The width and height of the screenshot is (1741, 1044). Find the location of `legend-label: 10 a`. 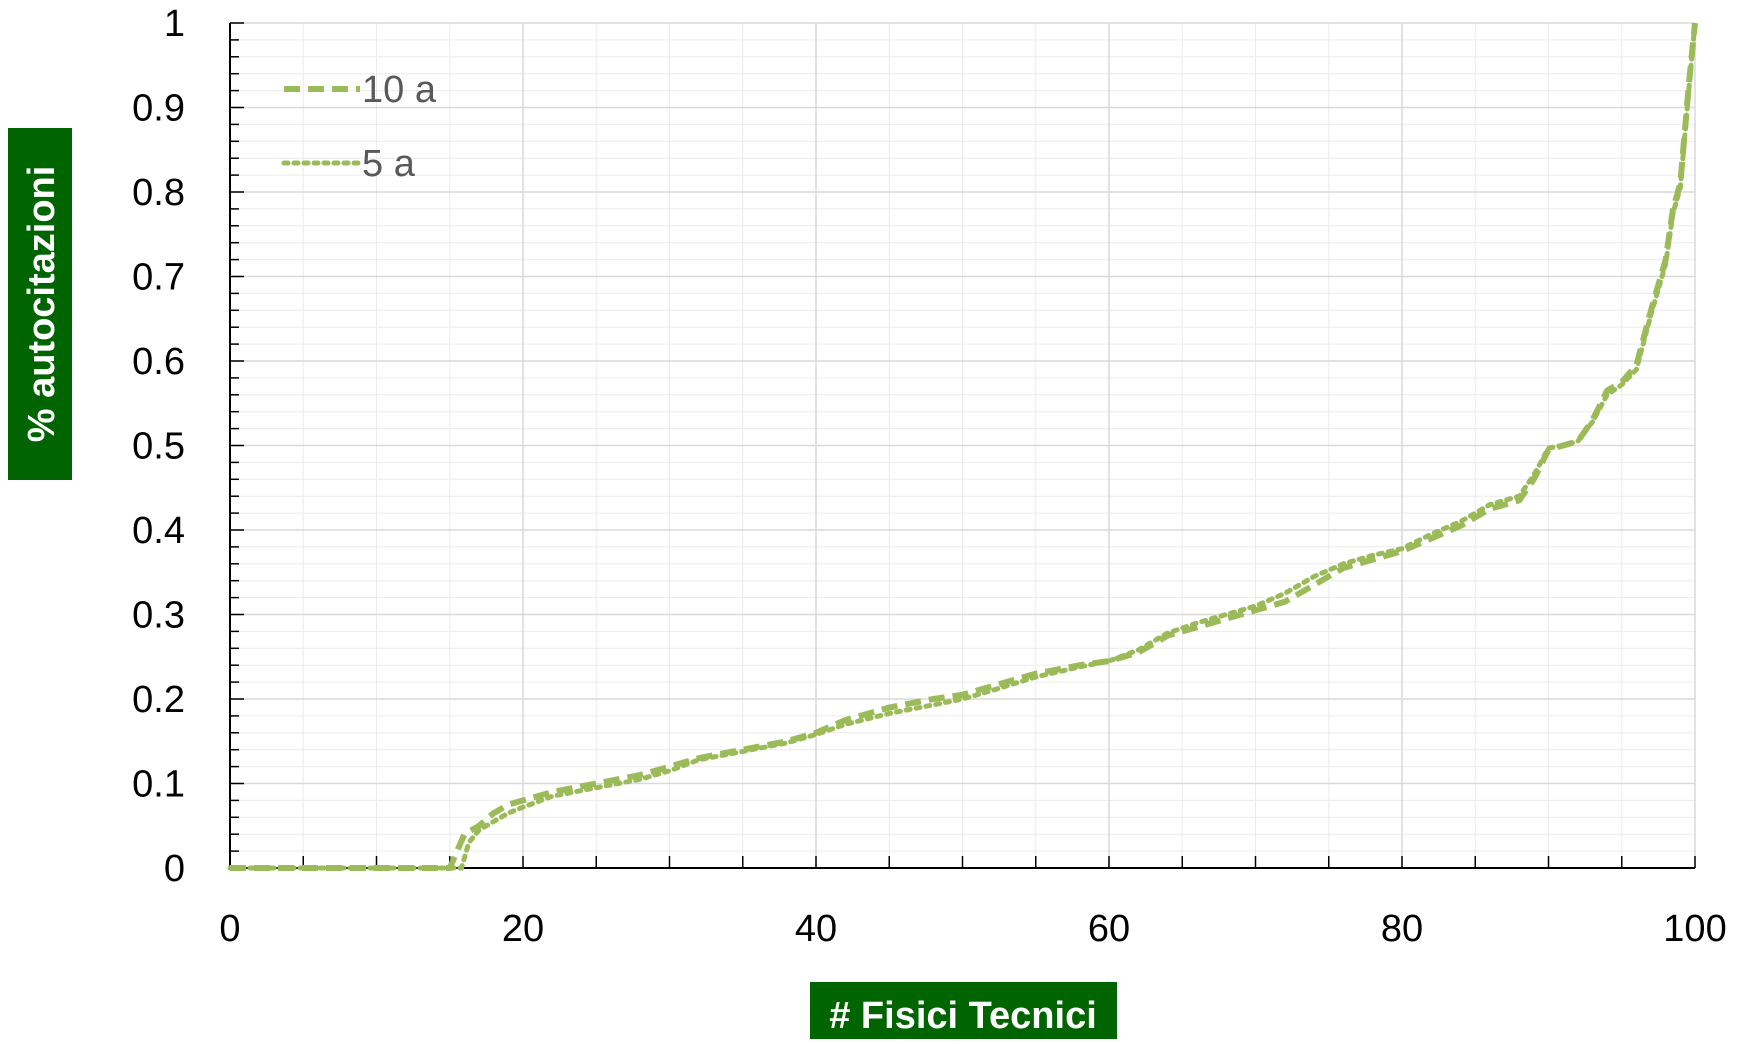

legend-label: 10 a is located at coordinates (399, 90).